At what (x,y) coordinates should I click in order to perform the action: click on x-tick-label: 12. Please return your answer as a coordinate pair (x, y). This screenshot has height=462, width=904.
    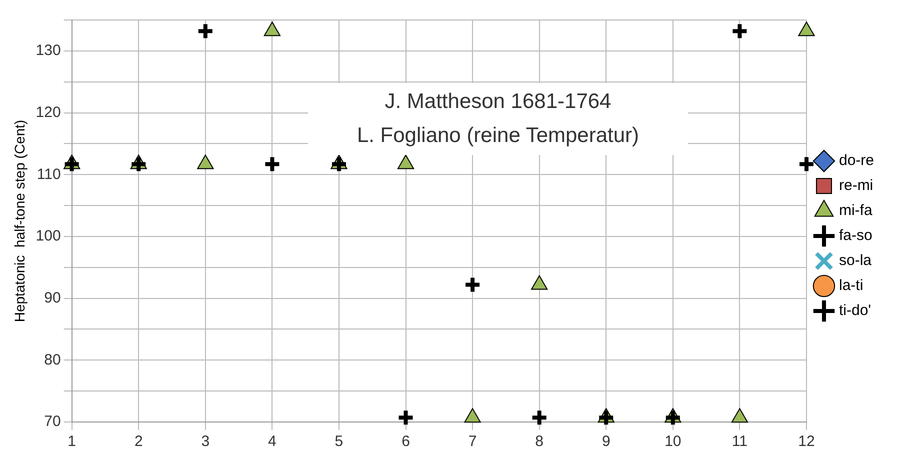
    Looking at the image, I should click on (806, 441).